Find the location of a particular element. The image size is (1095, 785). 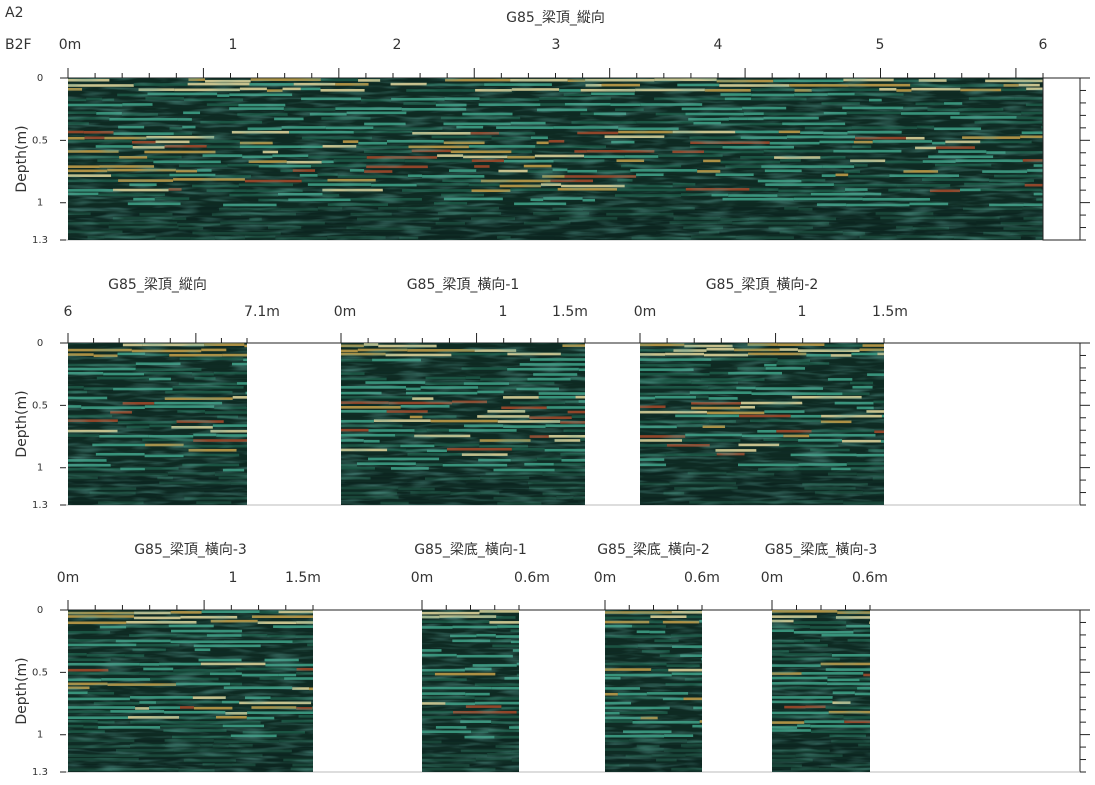

panel-title: G85_梁頂_橫向-1 is located at coordinates (463, 285).